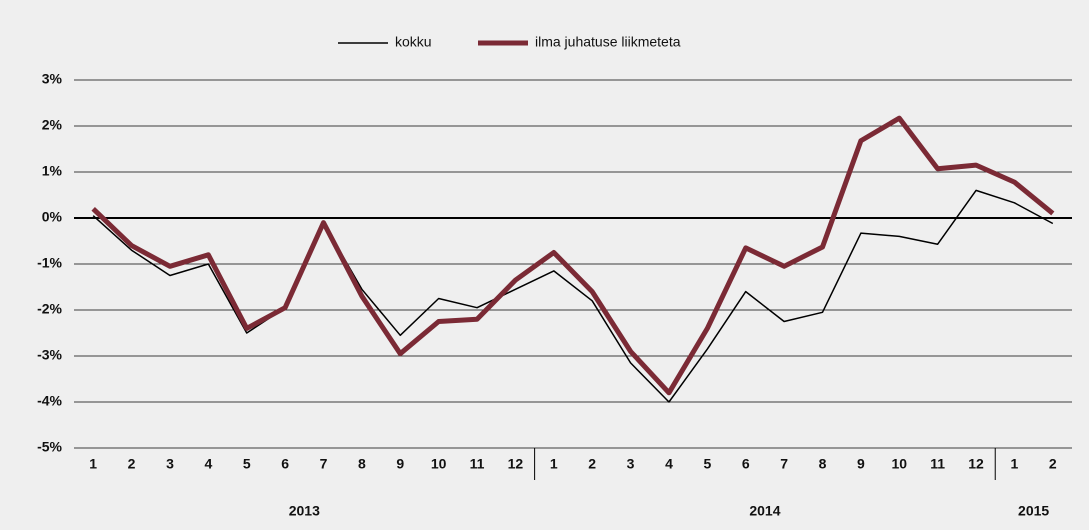 This screenshot has height=530, width=1089. Describe the element at coordinates (608, 42) in the screenshot. I see `legend-label: ilma juhatuse liikmeteta` at that location.